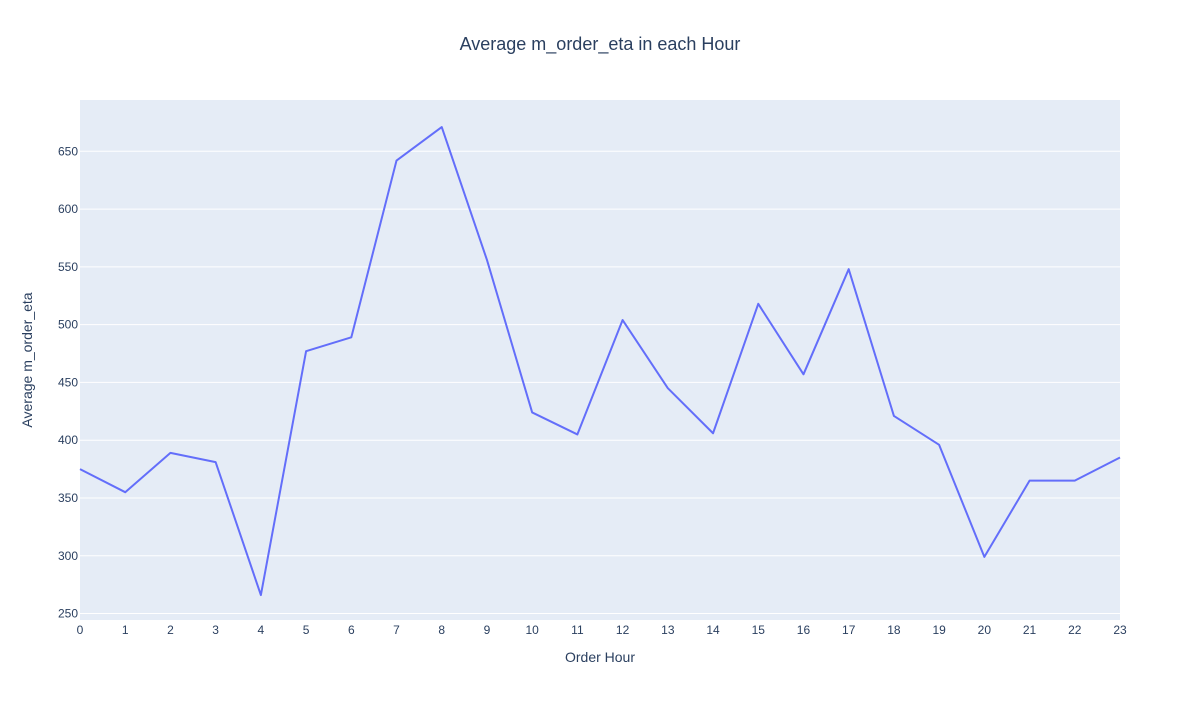 Image resolution: width=1200 pixels, height=705 pixels. I want to click on x-tick-label: 10, so click(532, 630).